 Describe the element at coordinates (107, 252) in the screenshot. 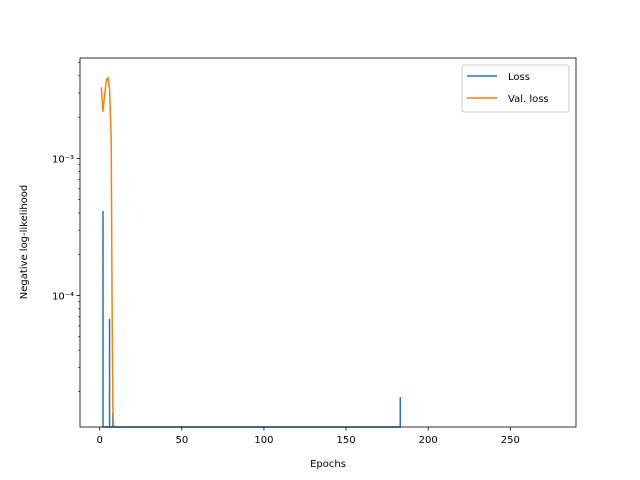

I see `series-line-val-loss` at that location.